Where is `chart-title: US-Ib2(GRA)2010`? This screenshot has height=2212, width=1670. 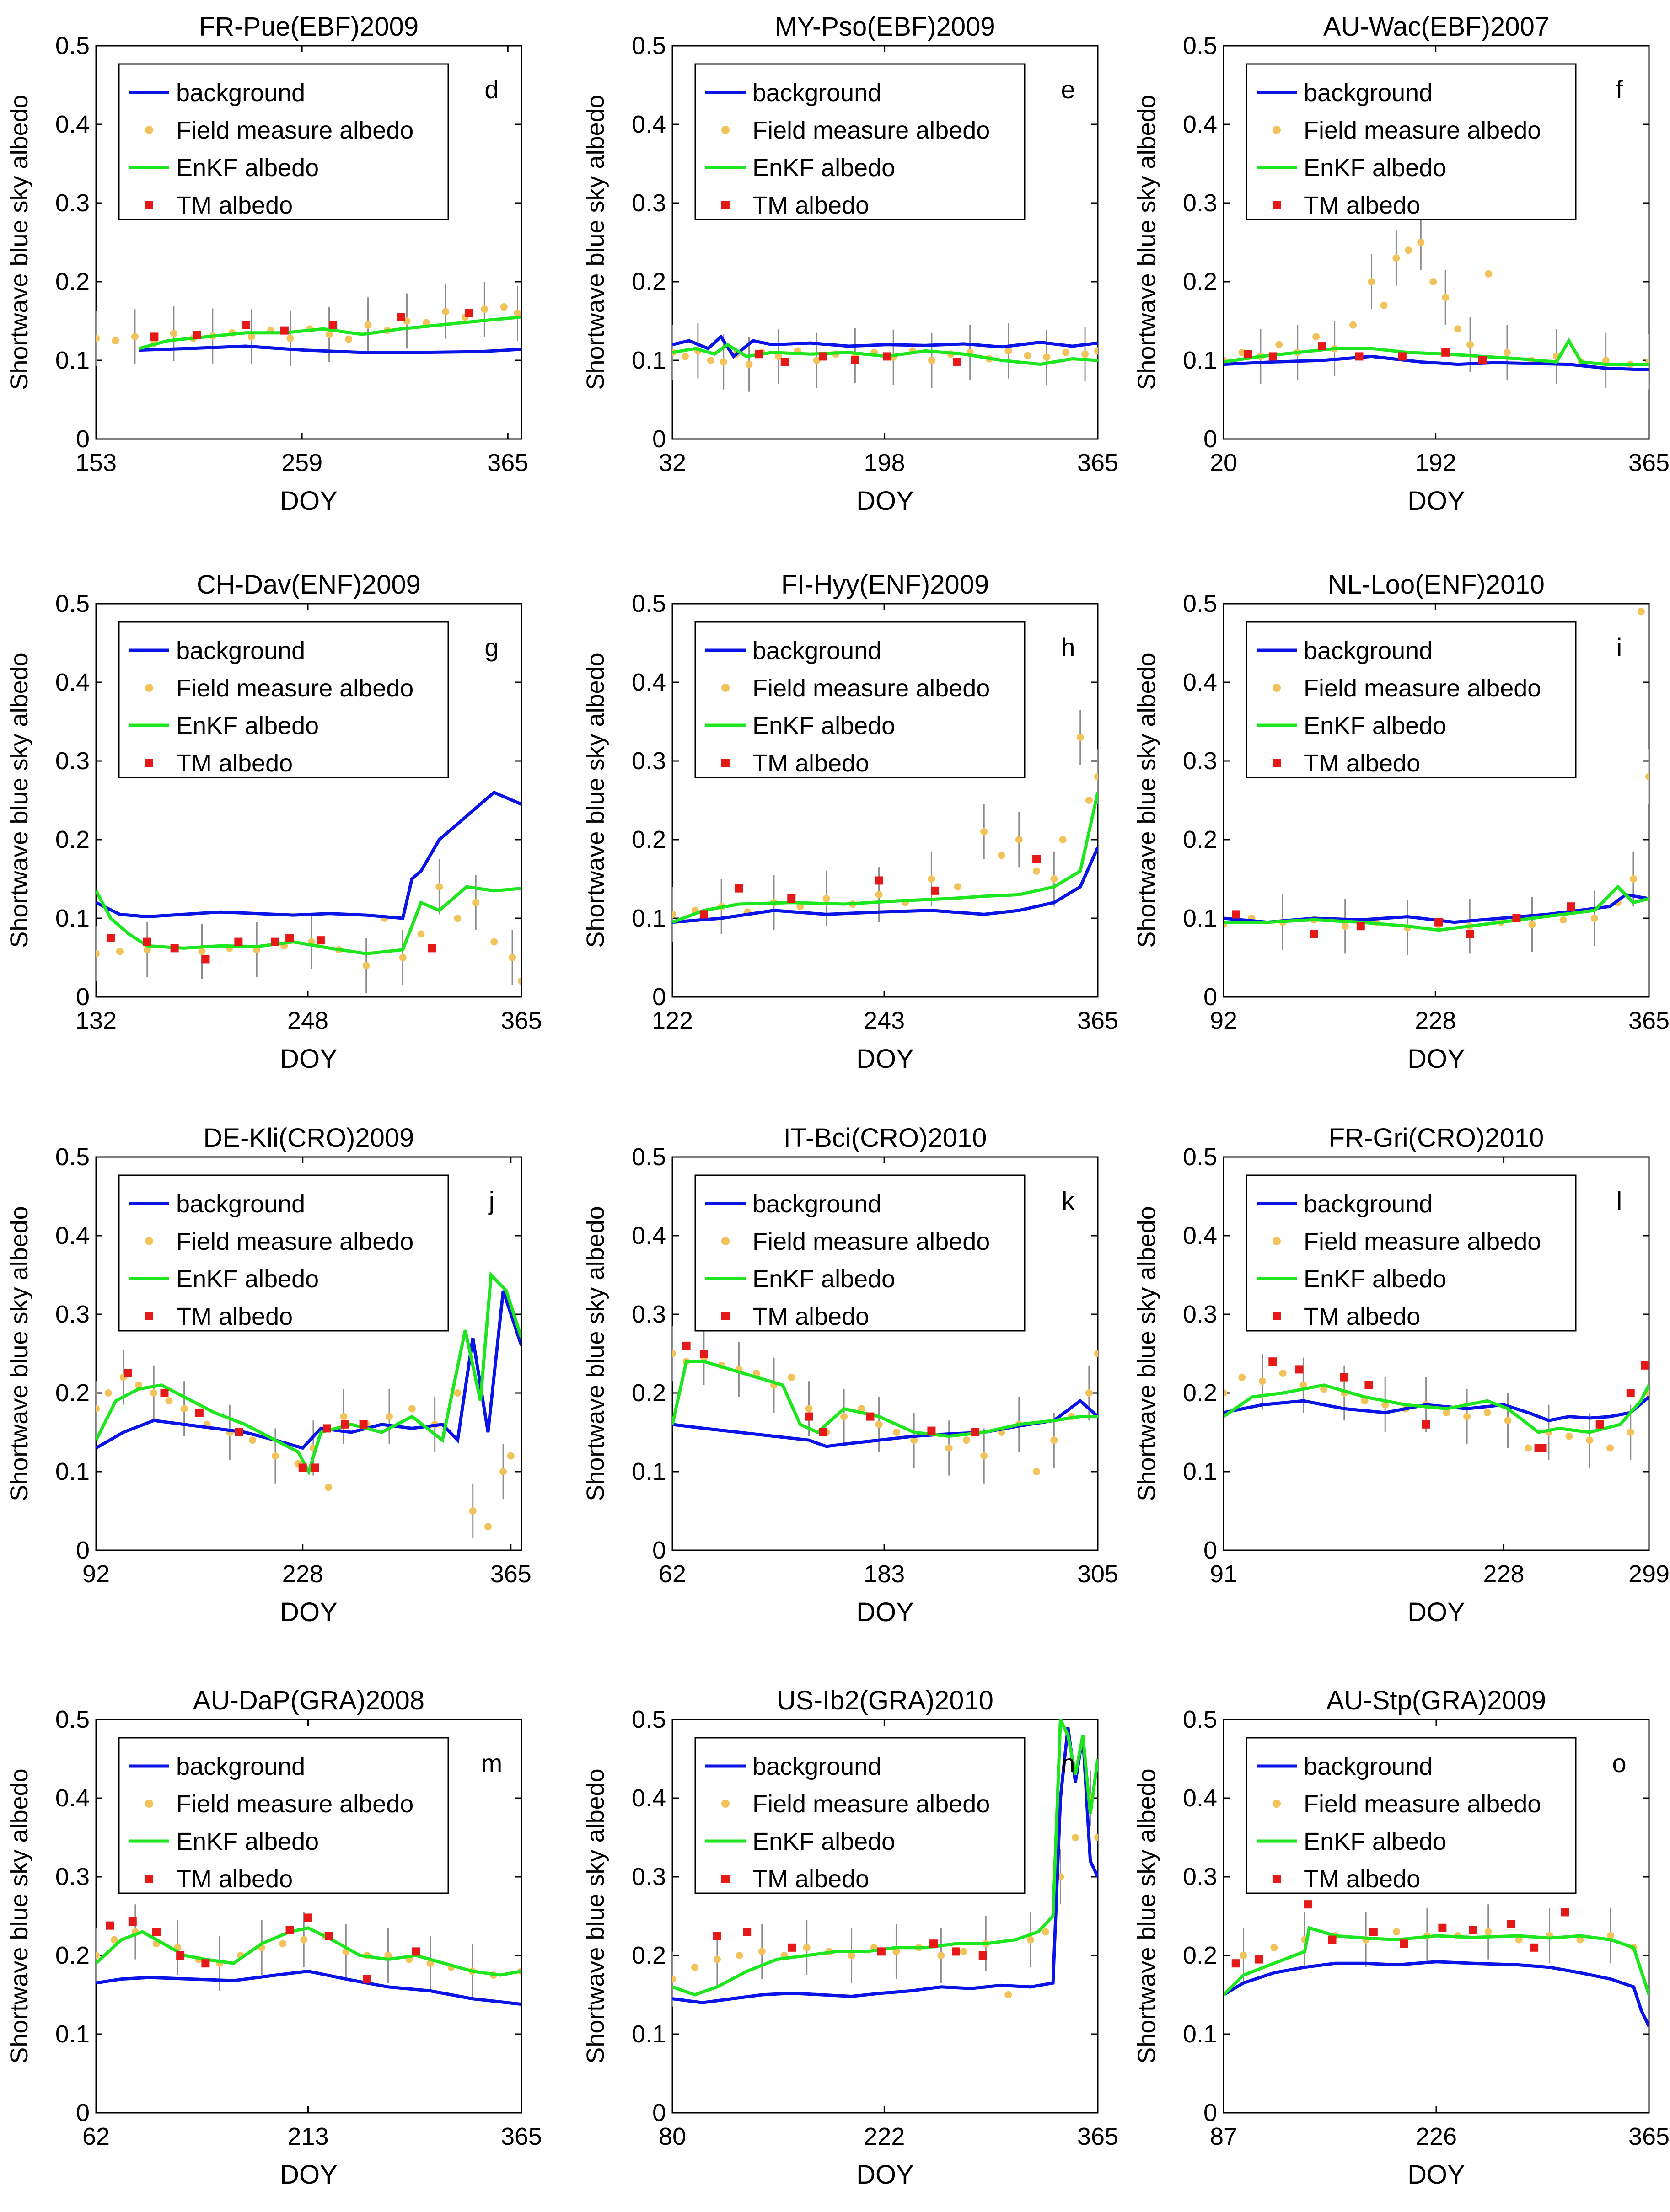
chart-title: US-Ib2(GRA)2010 is located at coordinates (885, 1701).